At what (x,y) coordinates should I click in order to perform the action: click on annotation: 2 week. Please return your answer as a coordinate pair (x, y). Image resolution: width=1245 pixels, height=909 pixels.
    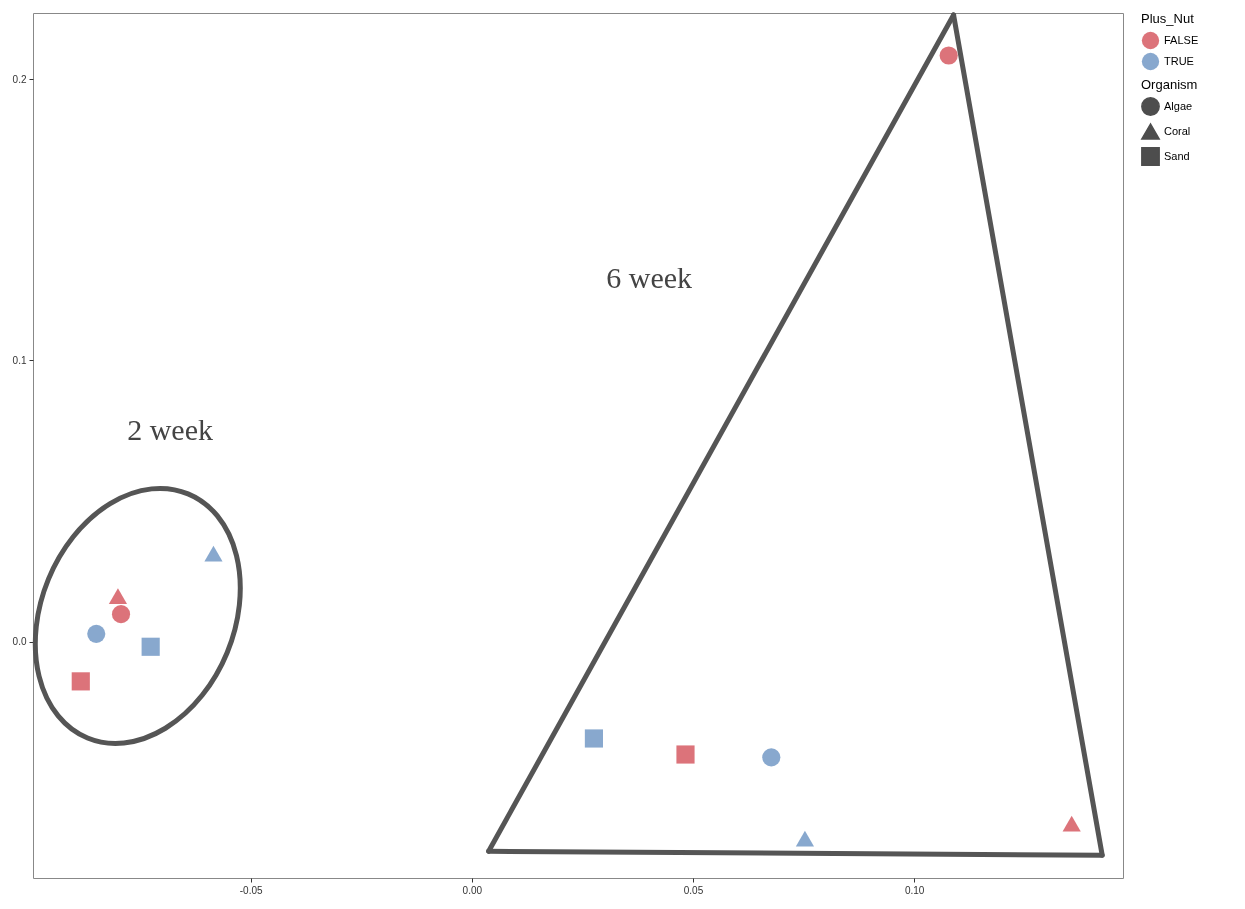
    Looking at the image, I should click on (170, 429).